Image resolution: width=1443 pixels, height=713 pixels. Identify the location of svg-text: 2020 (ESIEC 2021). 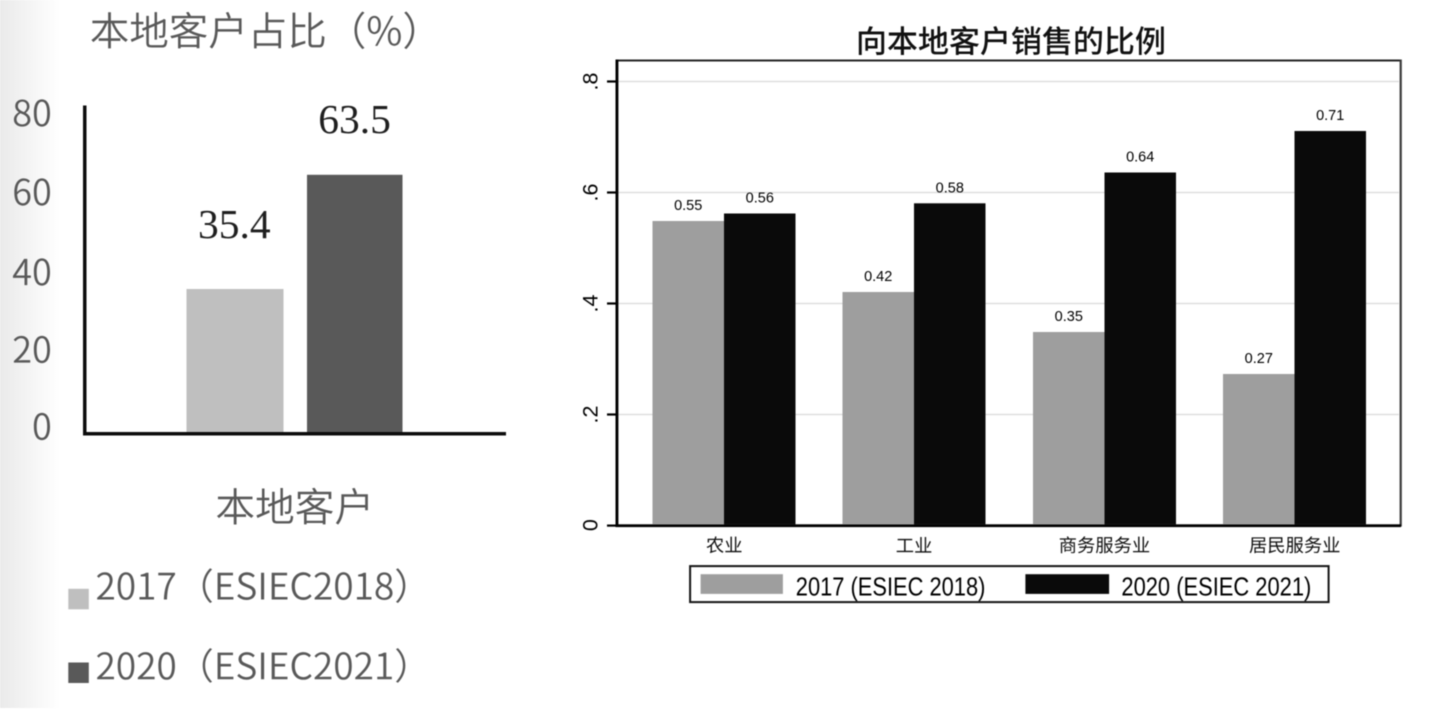
(1216, 587).